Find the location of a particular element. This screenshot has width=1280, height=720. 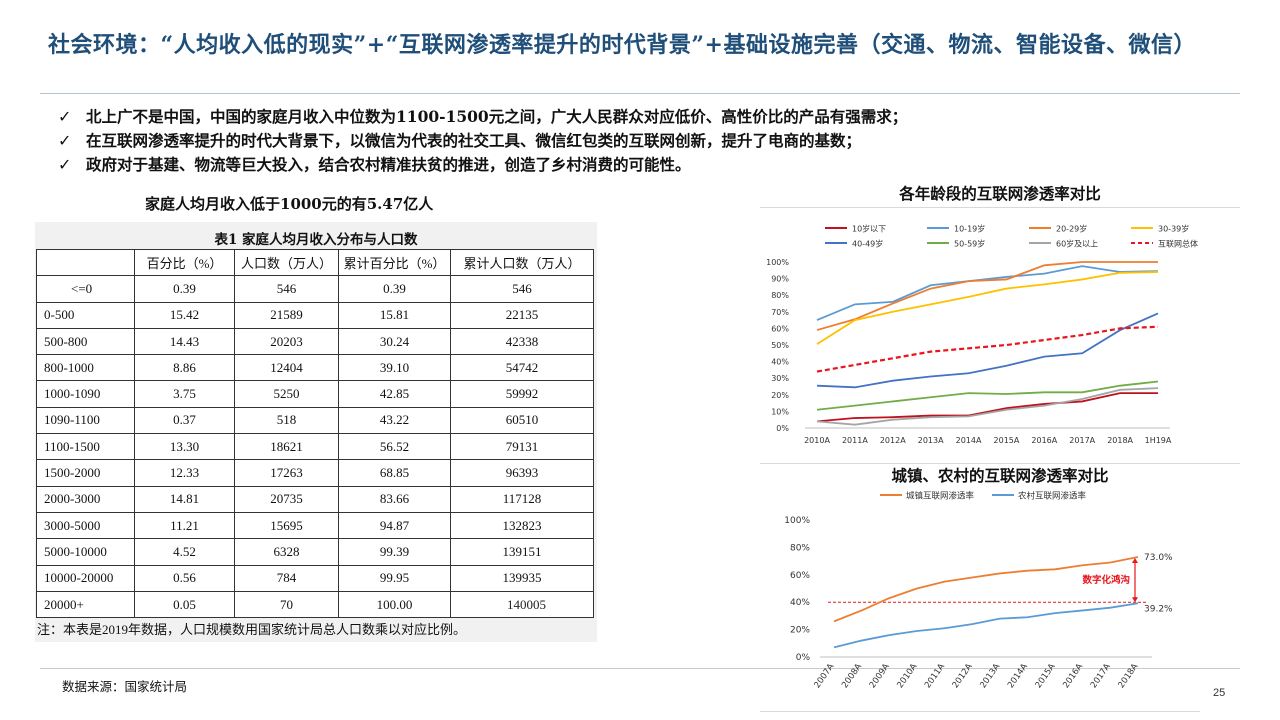

table-cell: 12.33 is located at coordinates (184, 473).